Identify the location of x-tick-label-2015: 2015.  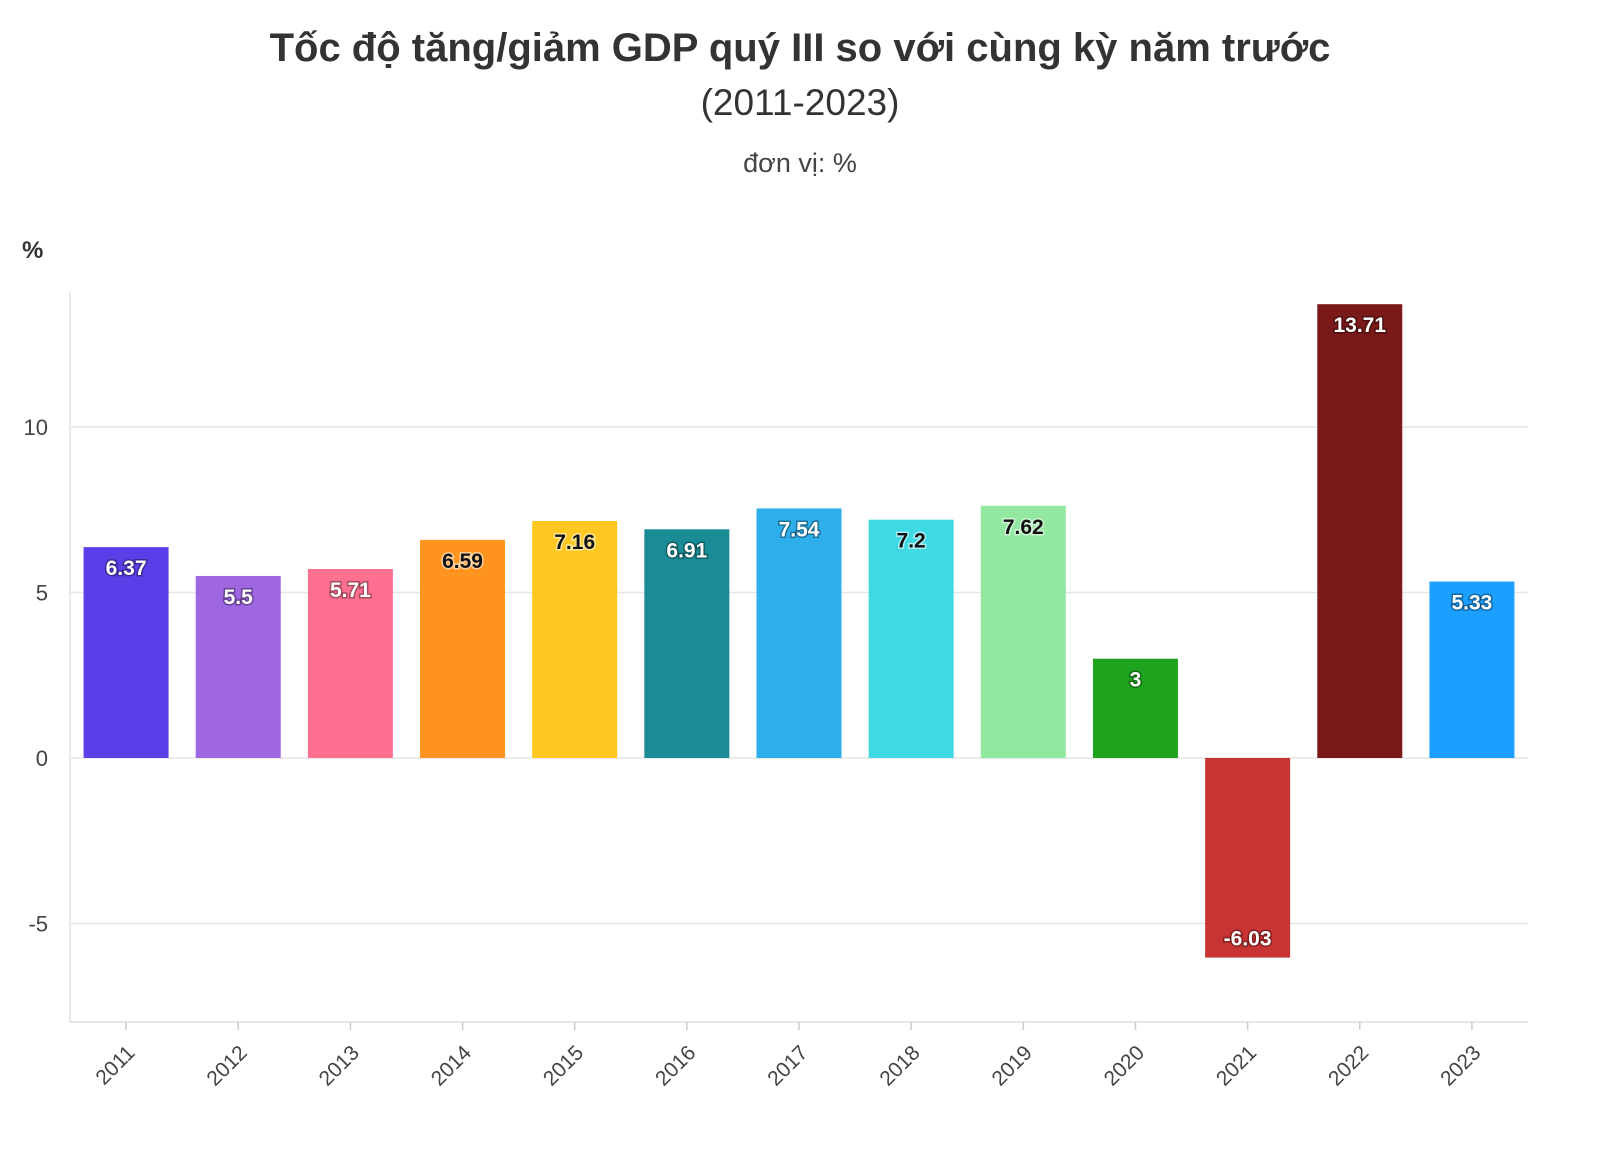
(563, 1065).